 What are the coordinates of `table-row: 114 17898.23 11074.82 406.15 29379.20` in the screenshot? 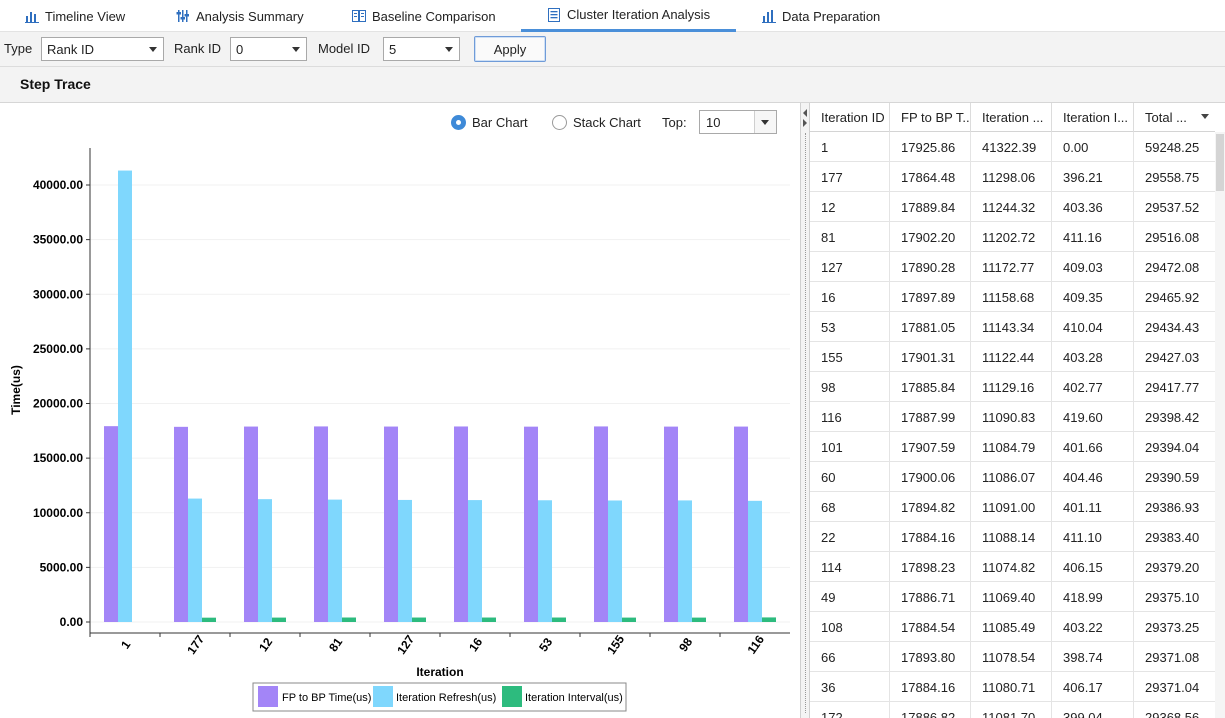 It's located at (1012, 567).